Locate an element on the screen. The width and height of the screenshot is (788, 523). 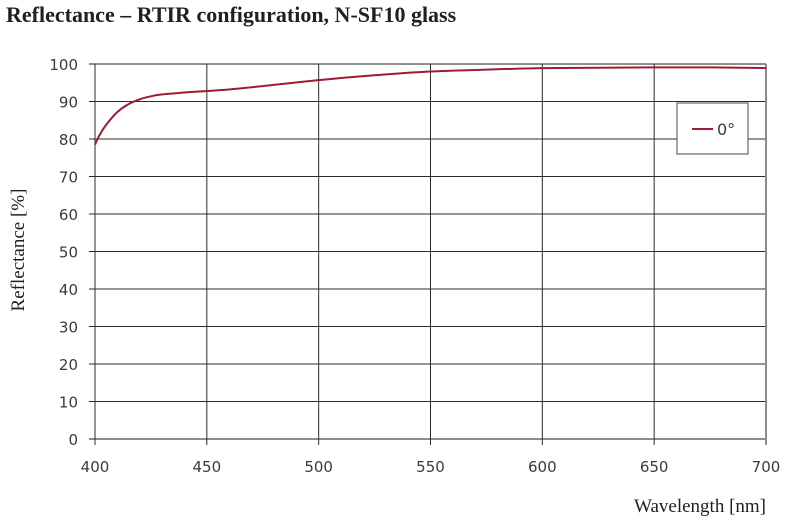
x-tick-label: 700 is located at coordinates (766, 467).